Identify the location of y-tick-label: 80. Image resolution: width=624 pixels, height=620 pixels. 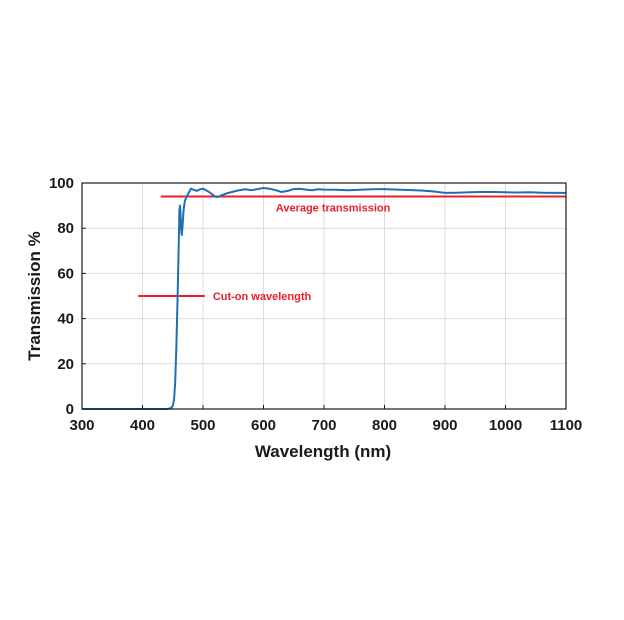
(65, 228).